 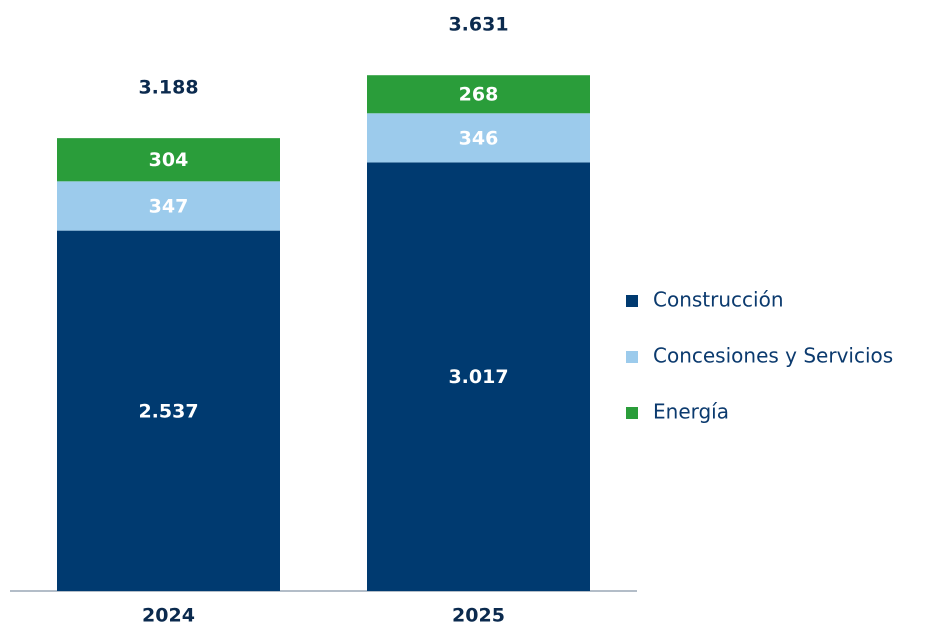 I want to click on legend-label: Construcción, so click(x=718, y=300).